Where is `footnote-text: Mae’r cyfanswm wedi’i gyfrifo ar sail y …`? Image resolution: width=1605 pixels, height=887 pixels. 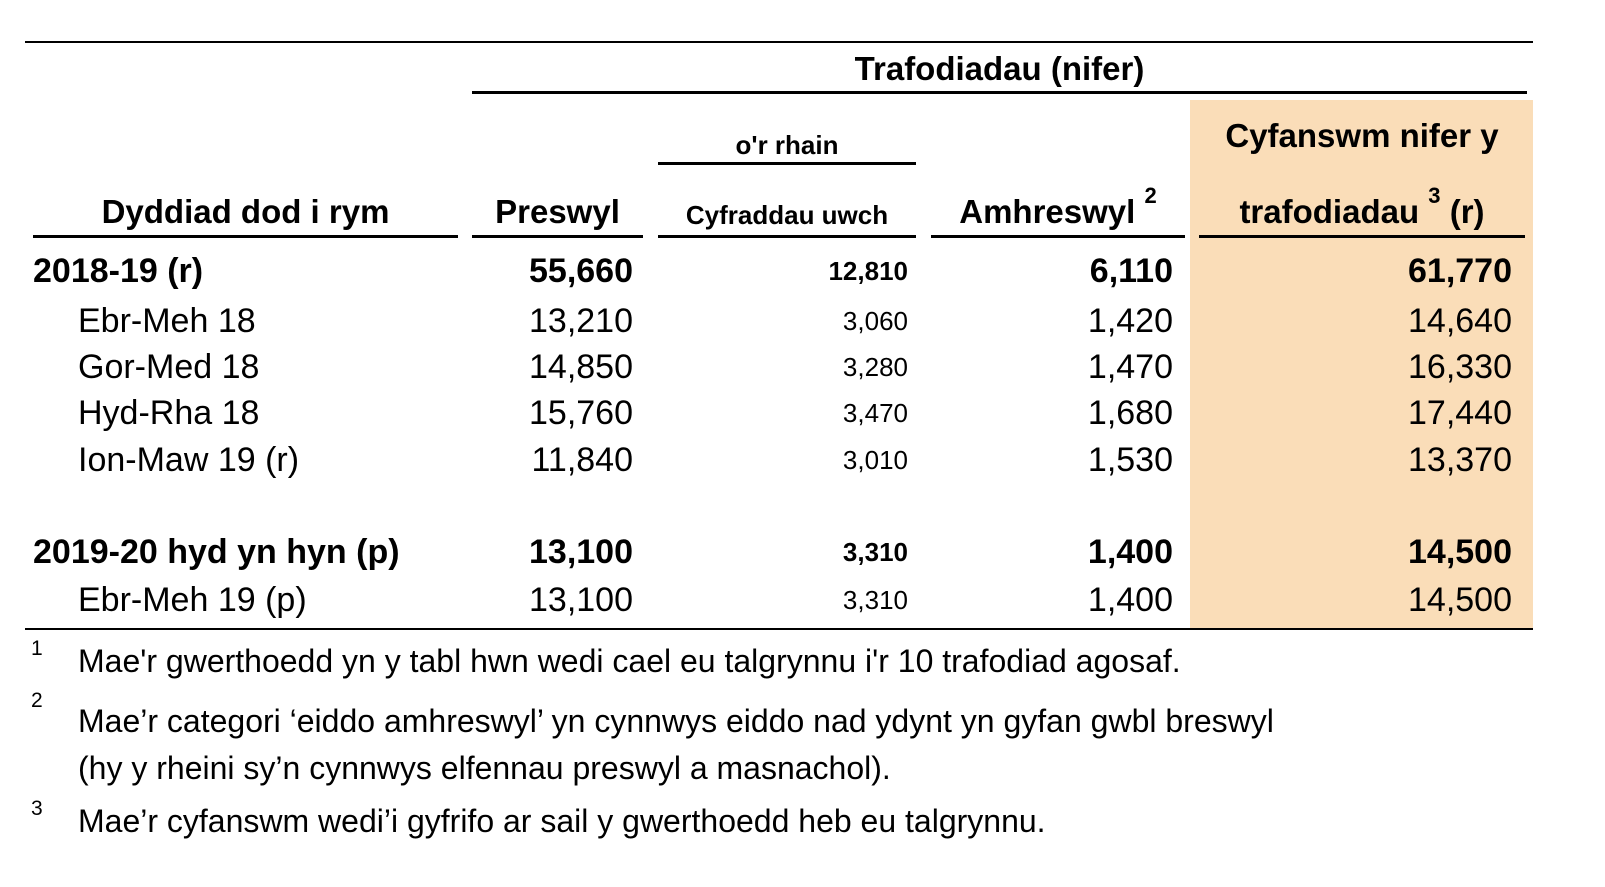 footnote-text: Mae’r cyfanswm wedi’i gyfrifo ar sail y … is located at coordinates (562, 821).